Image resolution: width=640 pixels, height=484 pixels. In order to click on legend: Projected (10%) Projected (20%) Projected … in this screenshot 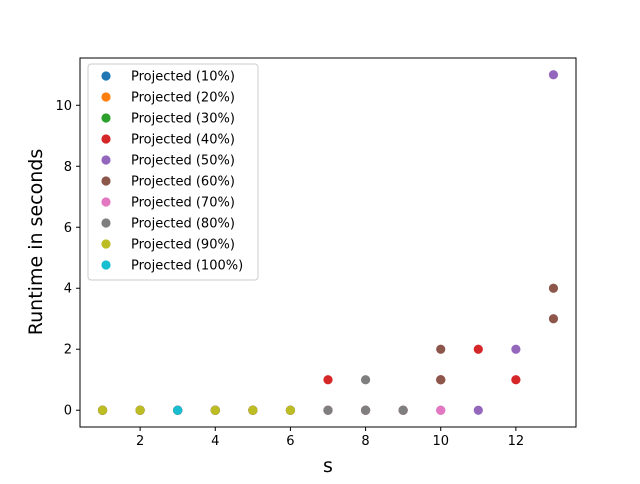, I will do `click(173, 172)`.